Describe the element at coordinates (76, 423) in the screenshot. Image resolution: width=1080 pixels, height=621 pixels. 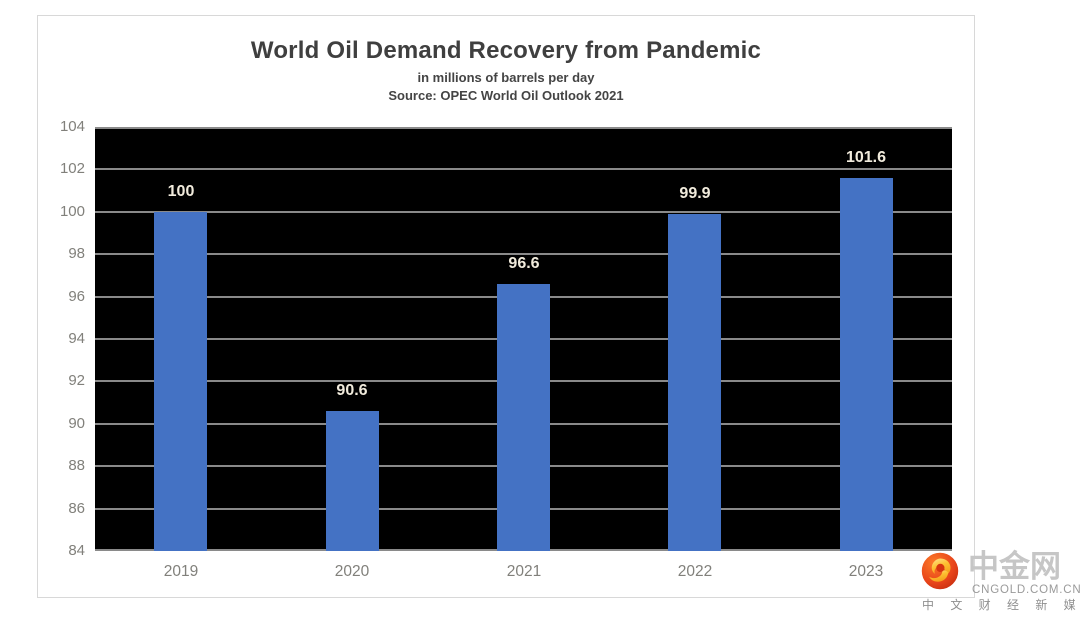
I see `y-axis-tick-label: 90` at that location.